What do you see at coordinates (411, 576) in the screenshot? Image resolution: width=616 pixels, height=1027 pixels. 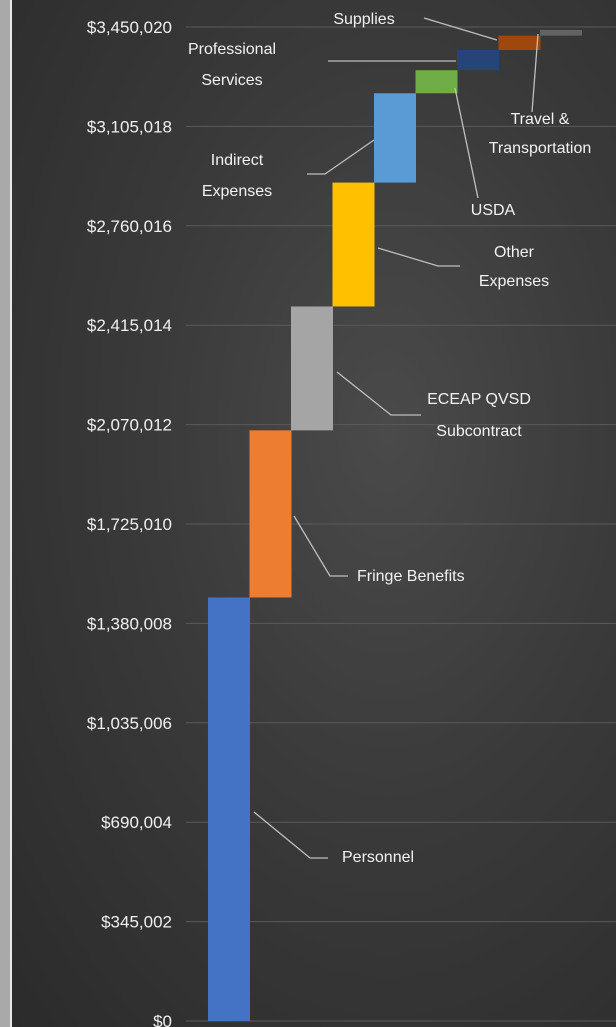 I see `bar-label: Fringe Benefits` at bounding box center [411, 576].